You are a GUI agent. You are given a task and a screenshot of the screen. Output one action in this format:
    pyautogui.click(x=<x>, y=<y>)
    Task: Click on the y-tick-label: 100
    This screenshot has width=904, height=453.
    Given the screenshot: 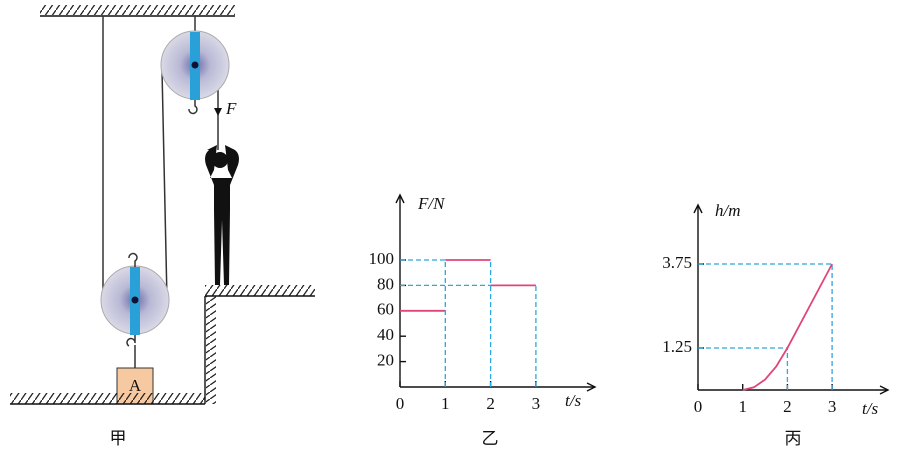 What is the action you would take?
    pyautogui.click(x=382, y=258)
    